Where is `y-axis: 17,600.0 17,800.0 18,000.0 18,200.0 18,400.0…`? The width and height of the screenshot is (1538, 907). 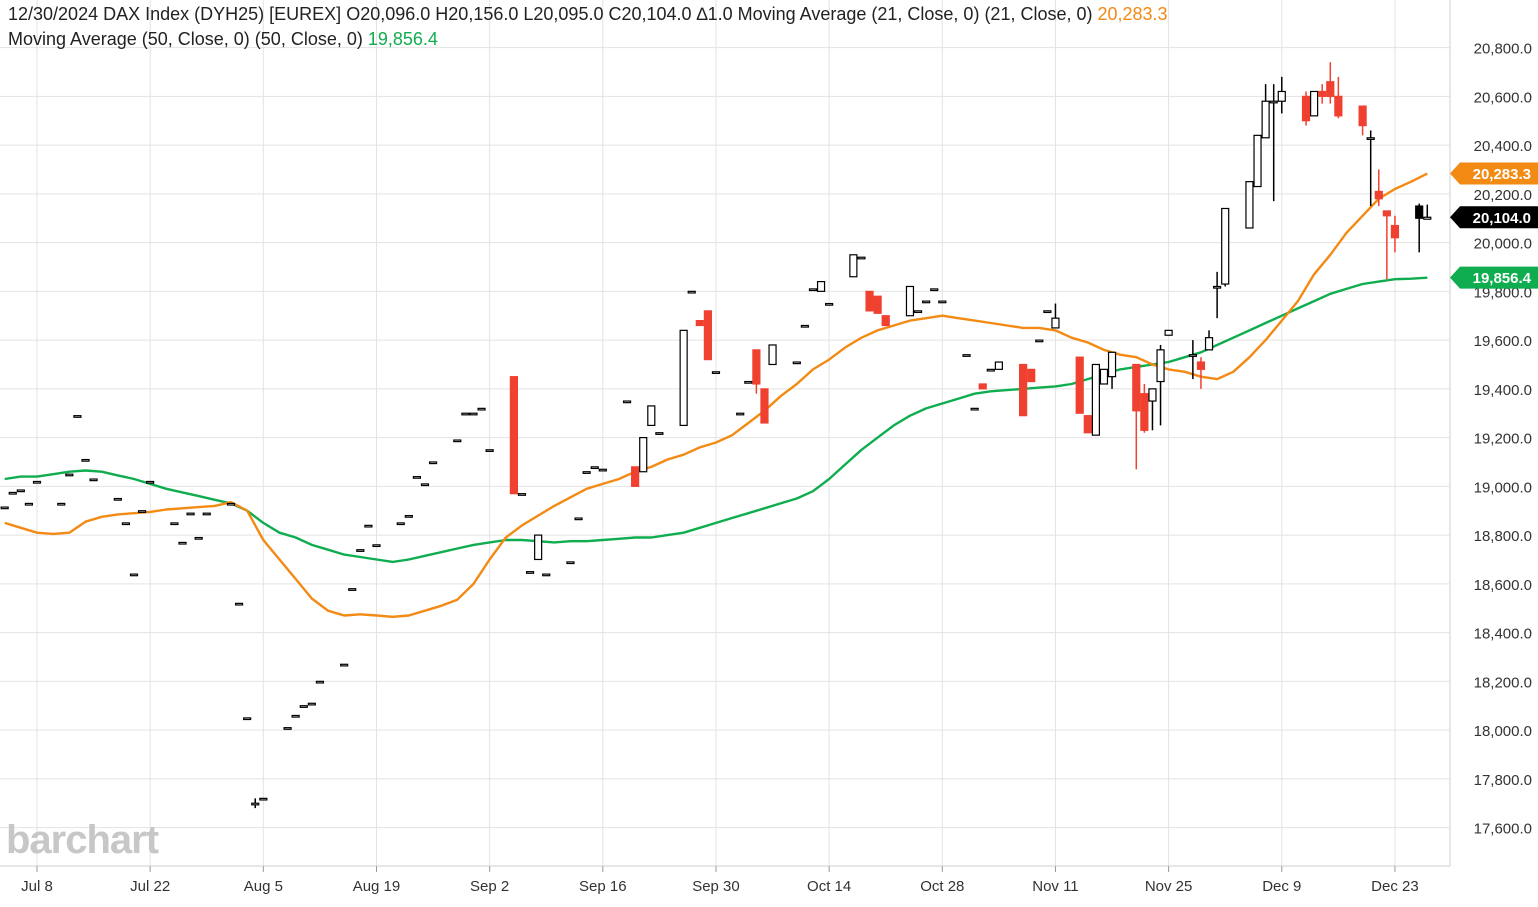
y-axis: 17,600.0 17,800.0 18,000.0 18,200.0 18,400.0… is located at coordinates (1503, 439).